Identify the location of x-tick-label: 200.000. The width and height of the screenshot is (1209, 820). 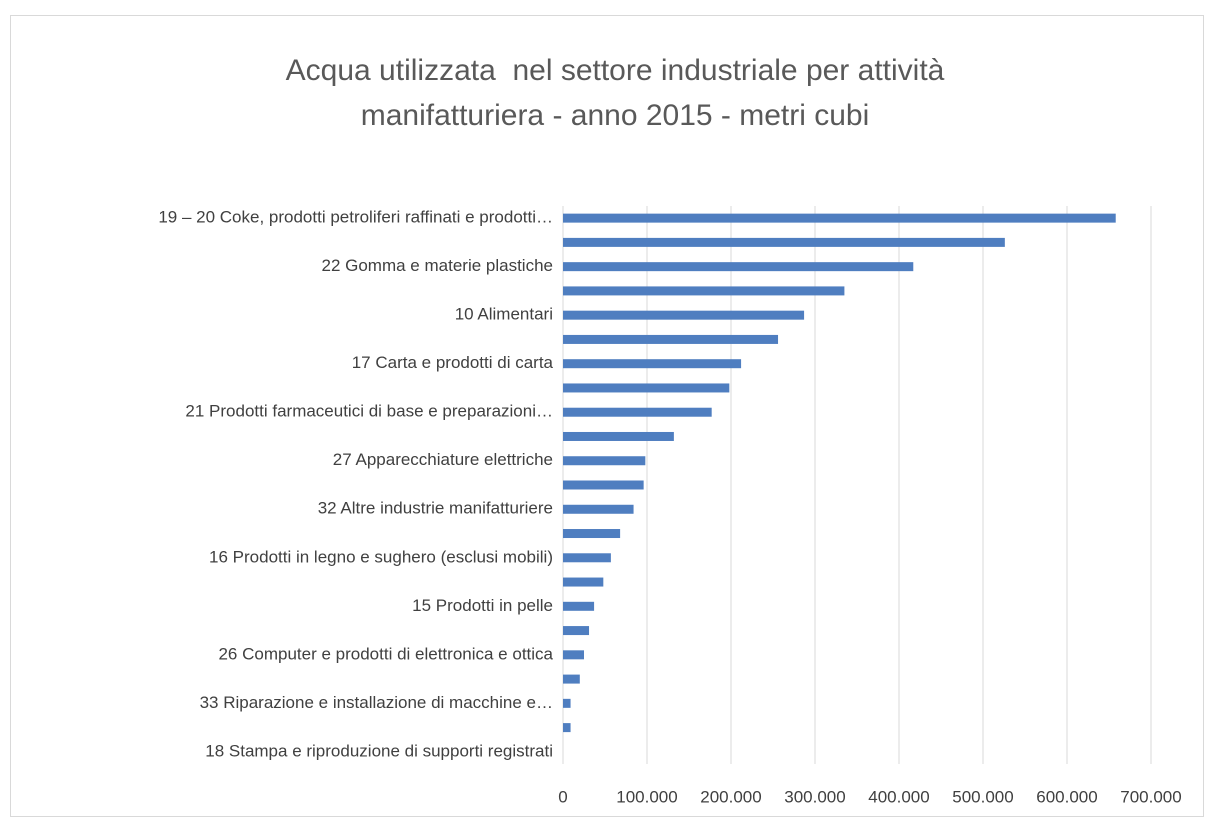
(730, 796).